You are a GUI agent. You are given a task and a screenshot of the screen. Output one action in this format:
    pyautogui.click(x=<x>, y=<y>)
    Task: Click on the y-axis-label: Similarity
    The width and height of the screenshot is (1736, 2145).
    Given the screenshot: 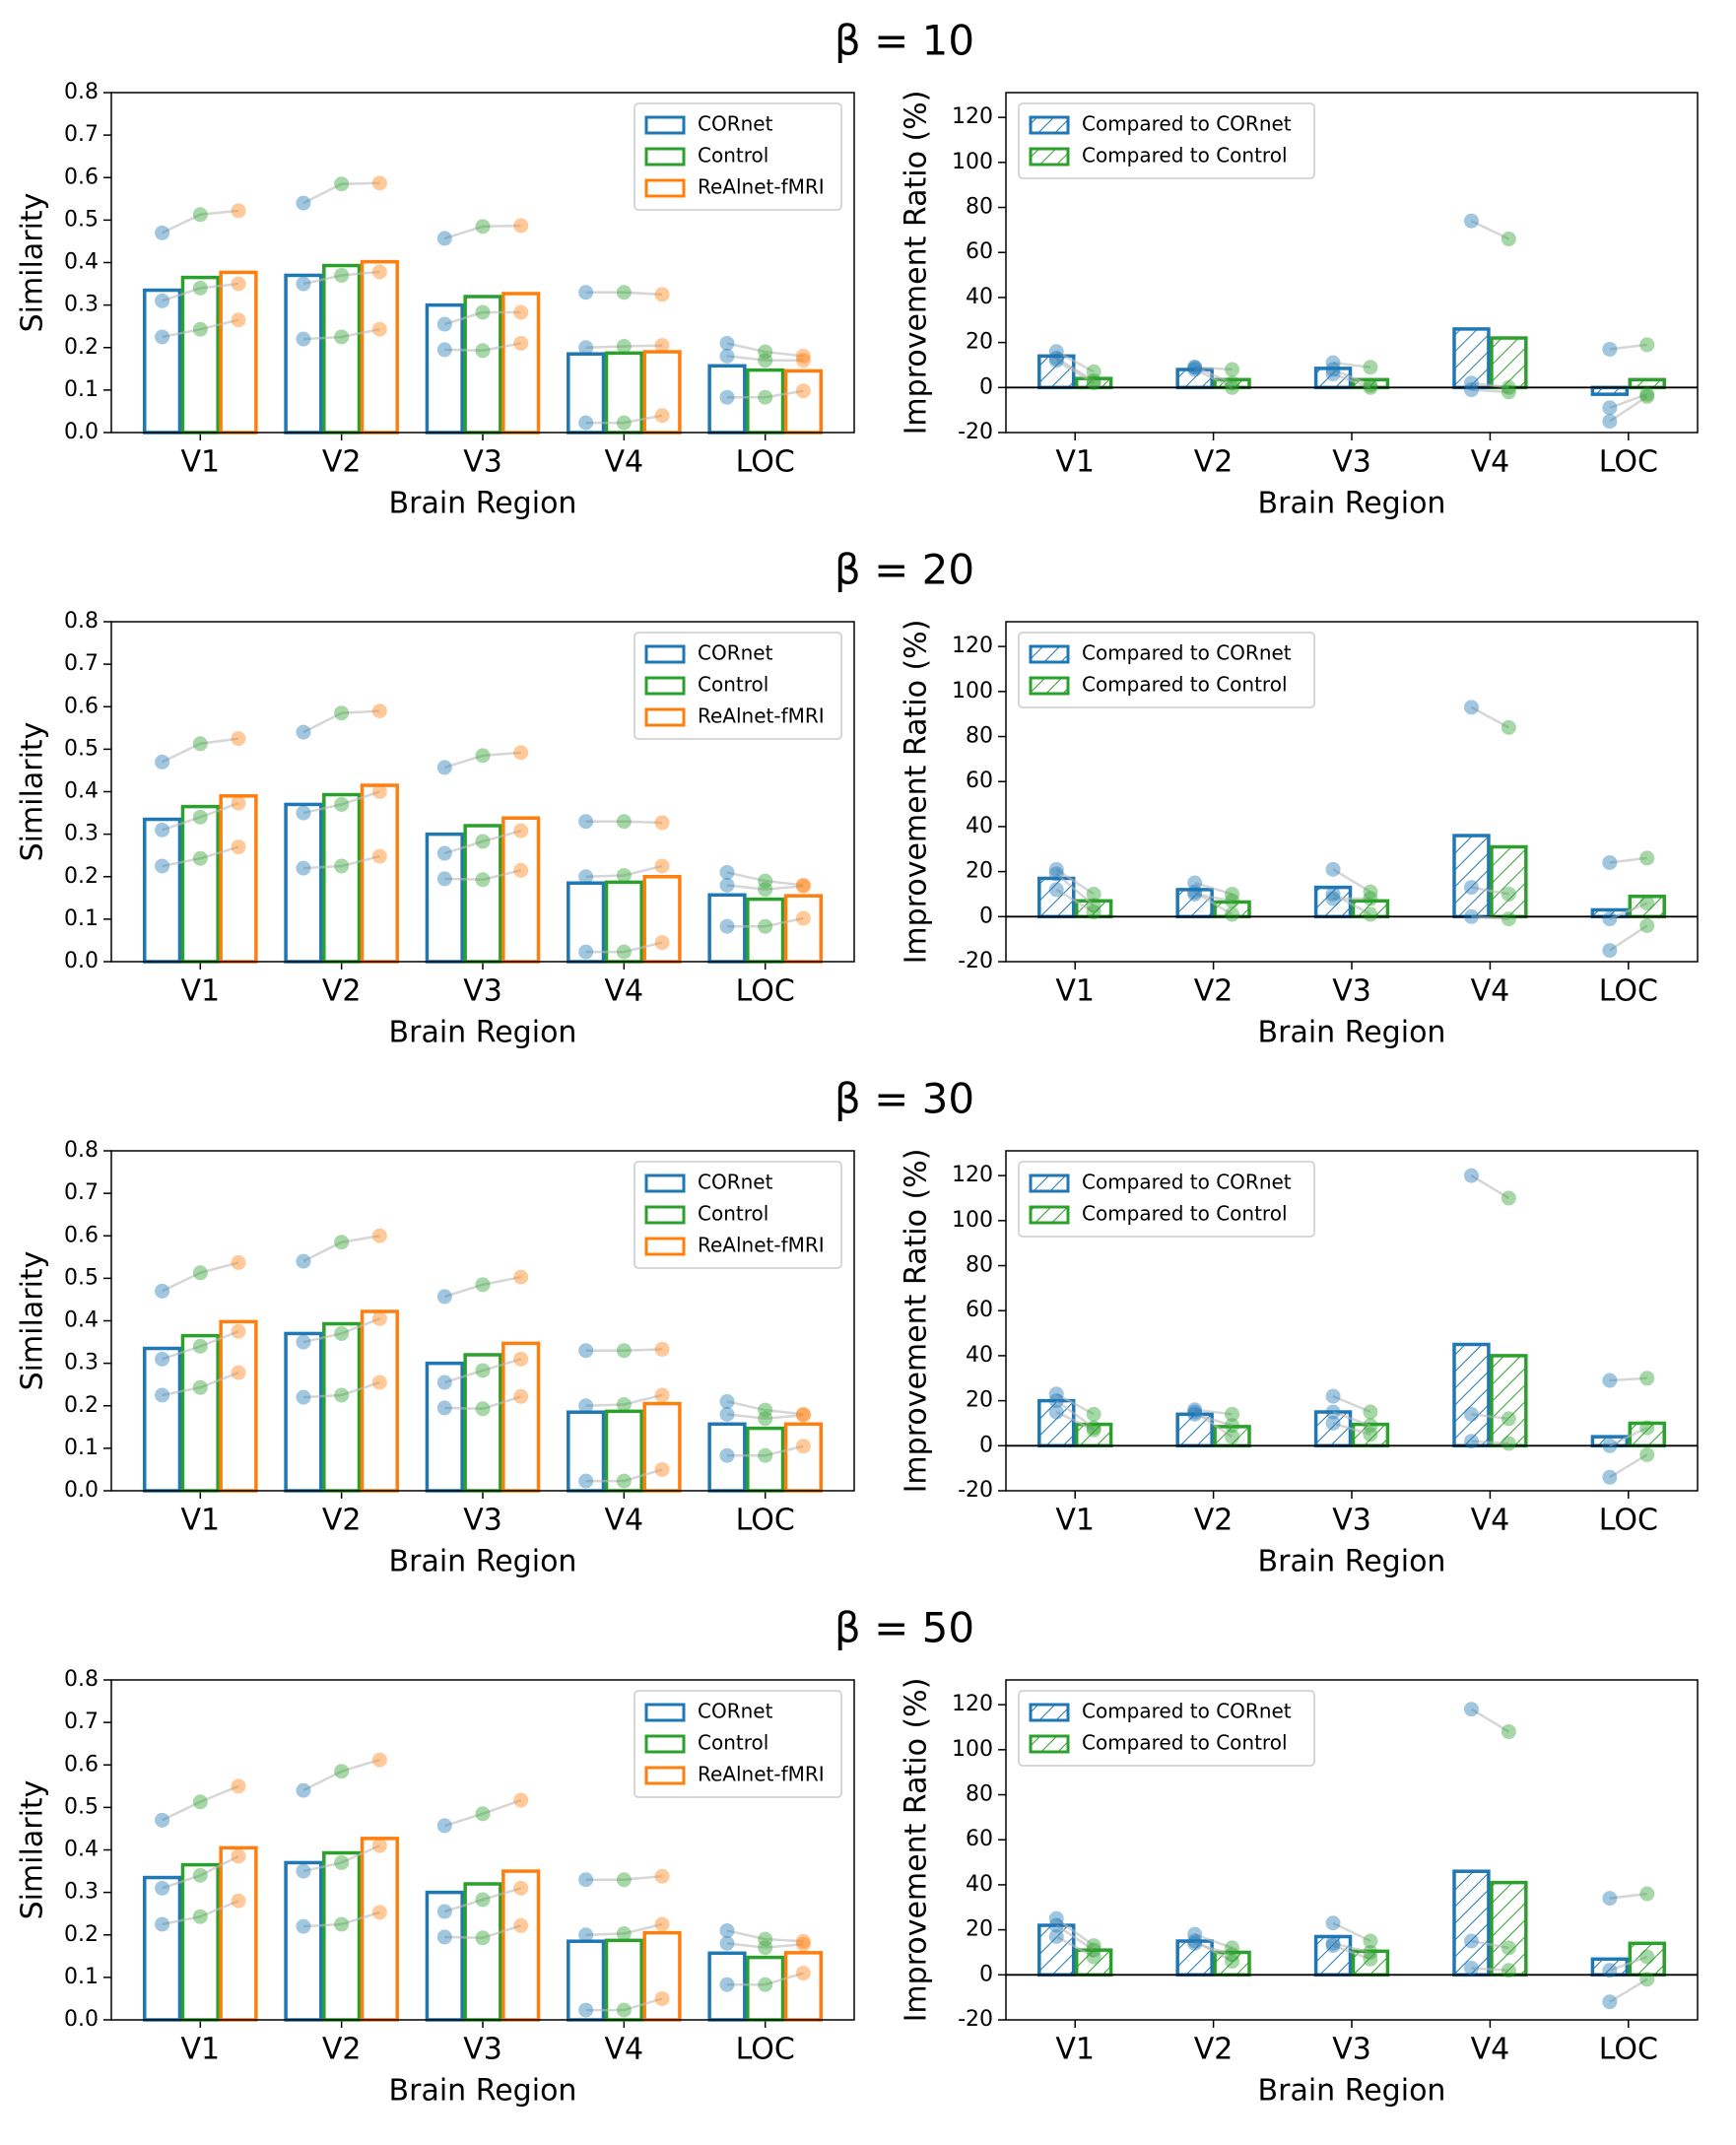 What is the action you would take?
    pyautogui.click(x=33, y=1850)
    